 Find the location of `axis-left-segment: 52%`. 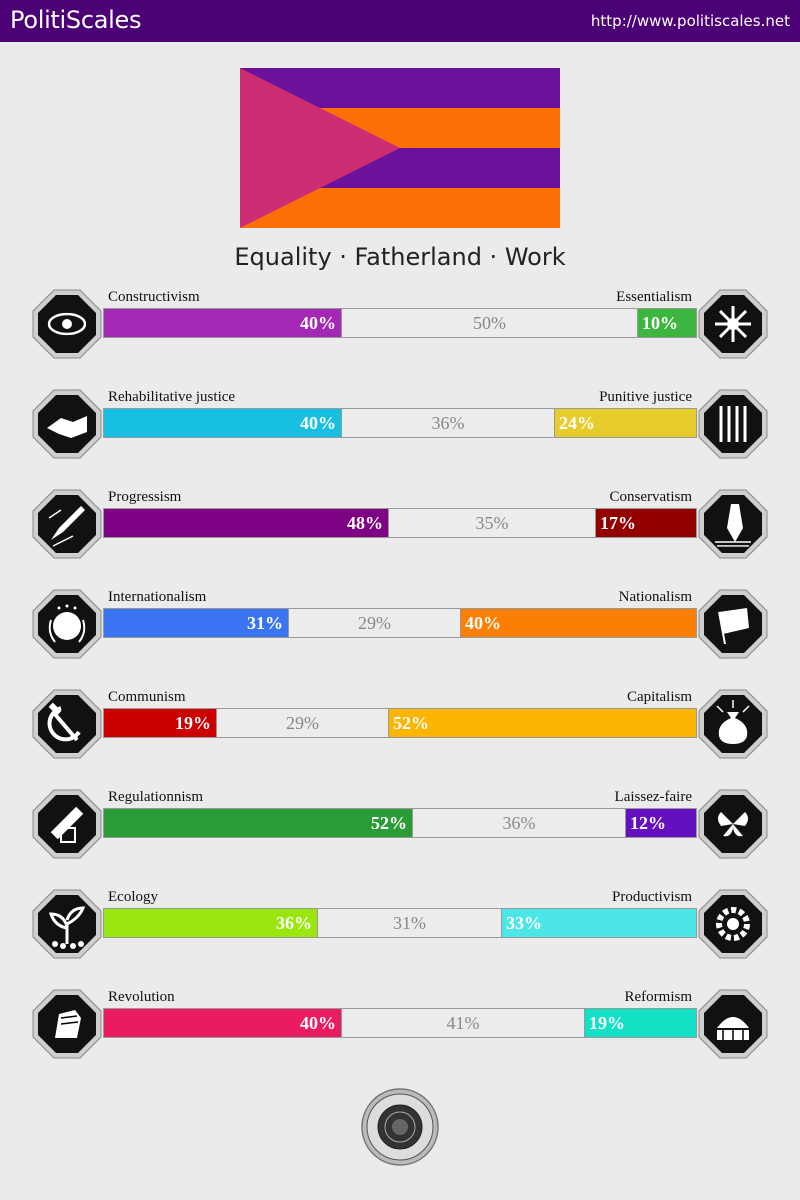

axis-left-segment: 52% is located at coordinates (258, 823).